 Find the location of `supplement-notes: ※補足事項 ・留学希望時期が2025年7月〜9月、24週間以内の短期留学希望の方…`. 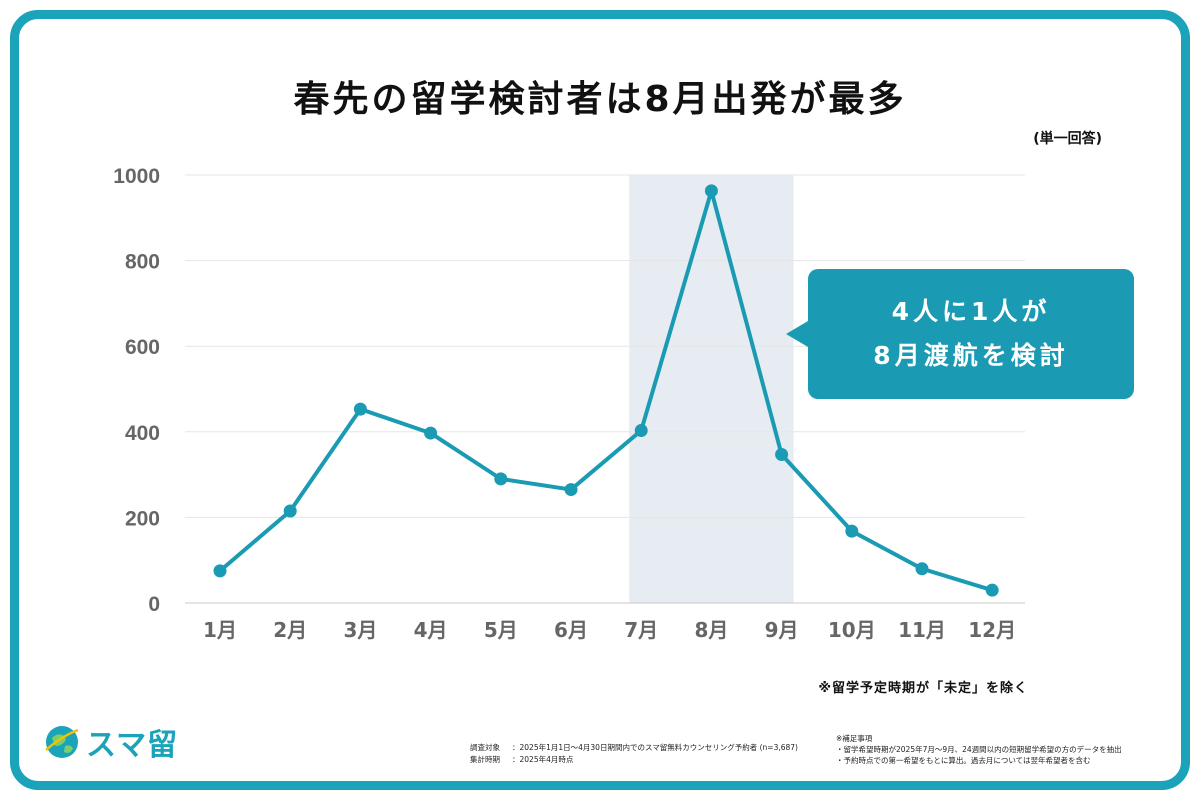

supplement-notes: ※補足事項 ・留学希望時期が2025年7月〜9月、24週間以内の短期留学希望の方… is located at coordinates (979, 749).